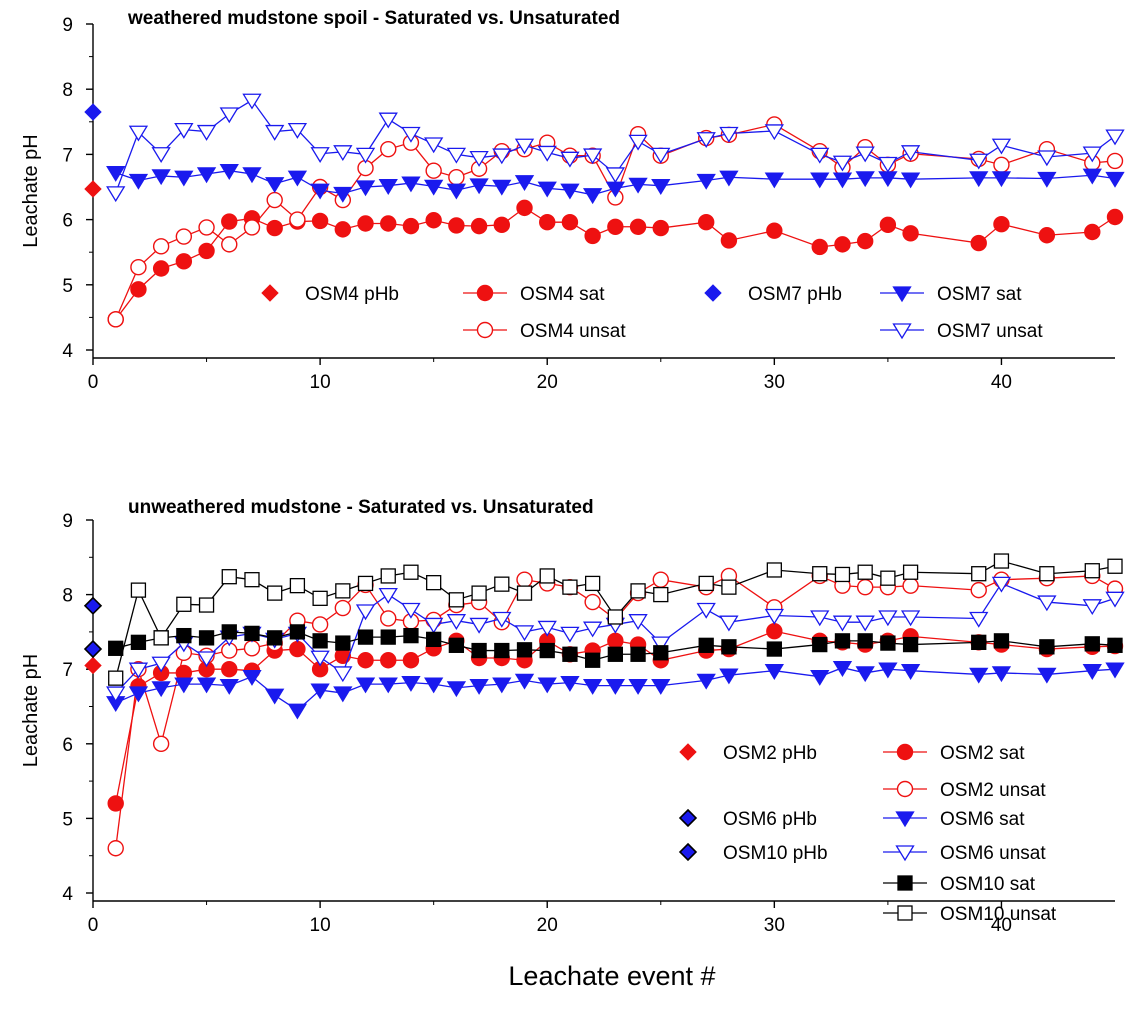 Image resolution: width=1131 pixels, height=1012 pixels. What do you see at coordinates (770, 753) in the screenshot?
I see `legend-label: OSM2 pHb` at bounding box center [770, 753].